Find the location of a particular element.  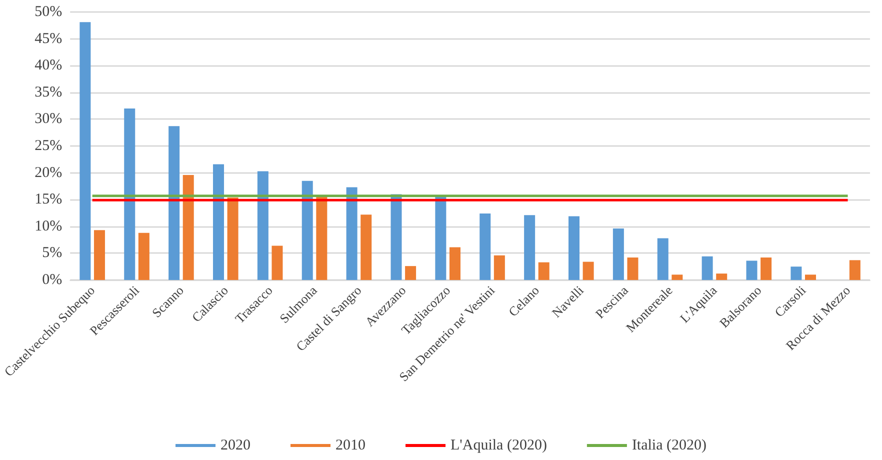

y-tick-label: 45% is located at coordinates (48, 38).